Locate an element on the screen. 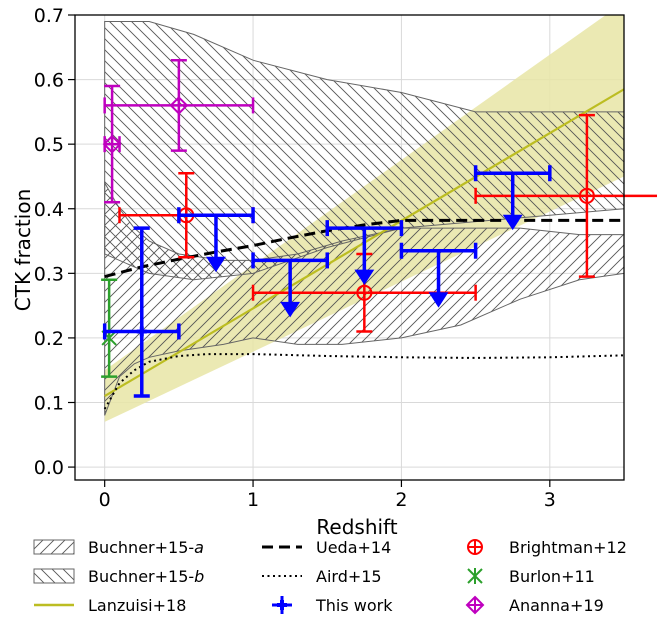  legend-entry-ananna-19: Ananna+19 is located at coordinates (534, 605).